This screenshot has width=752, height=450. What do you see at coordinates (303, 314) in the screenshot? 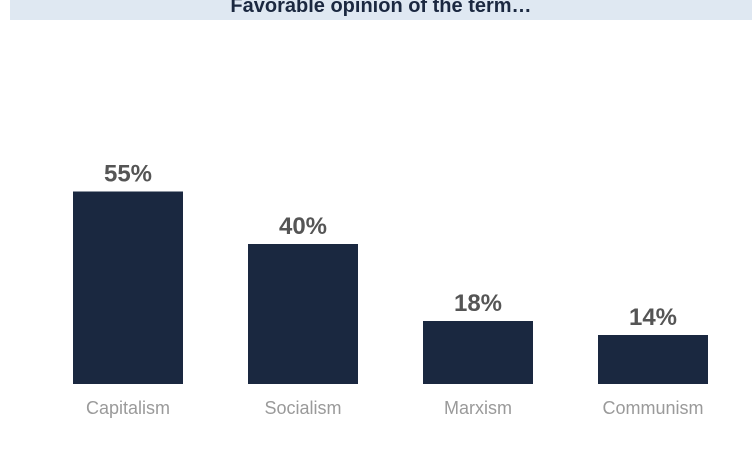
I see `bar-socialism` at bounding box center [303, 314].